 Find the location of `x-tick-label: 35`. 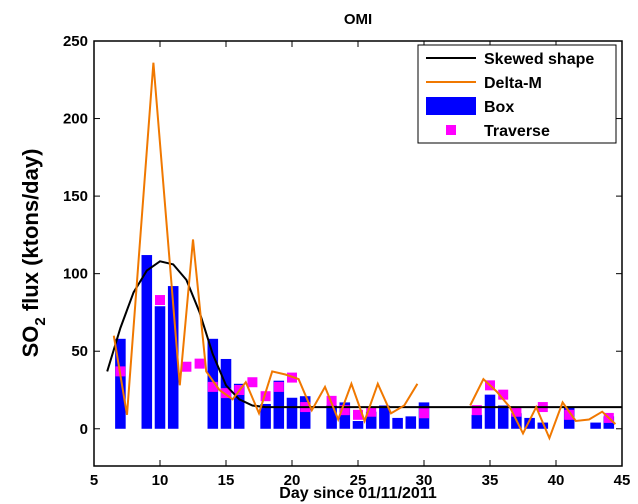

x-tick-label: 35 is located at coordinates (490, 480).